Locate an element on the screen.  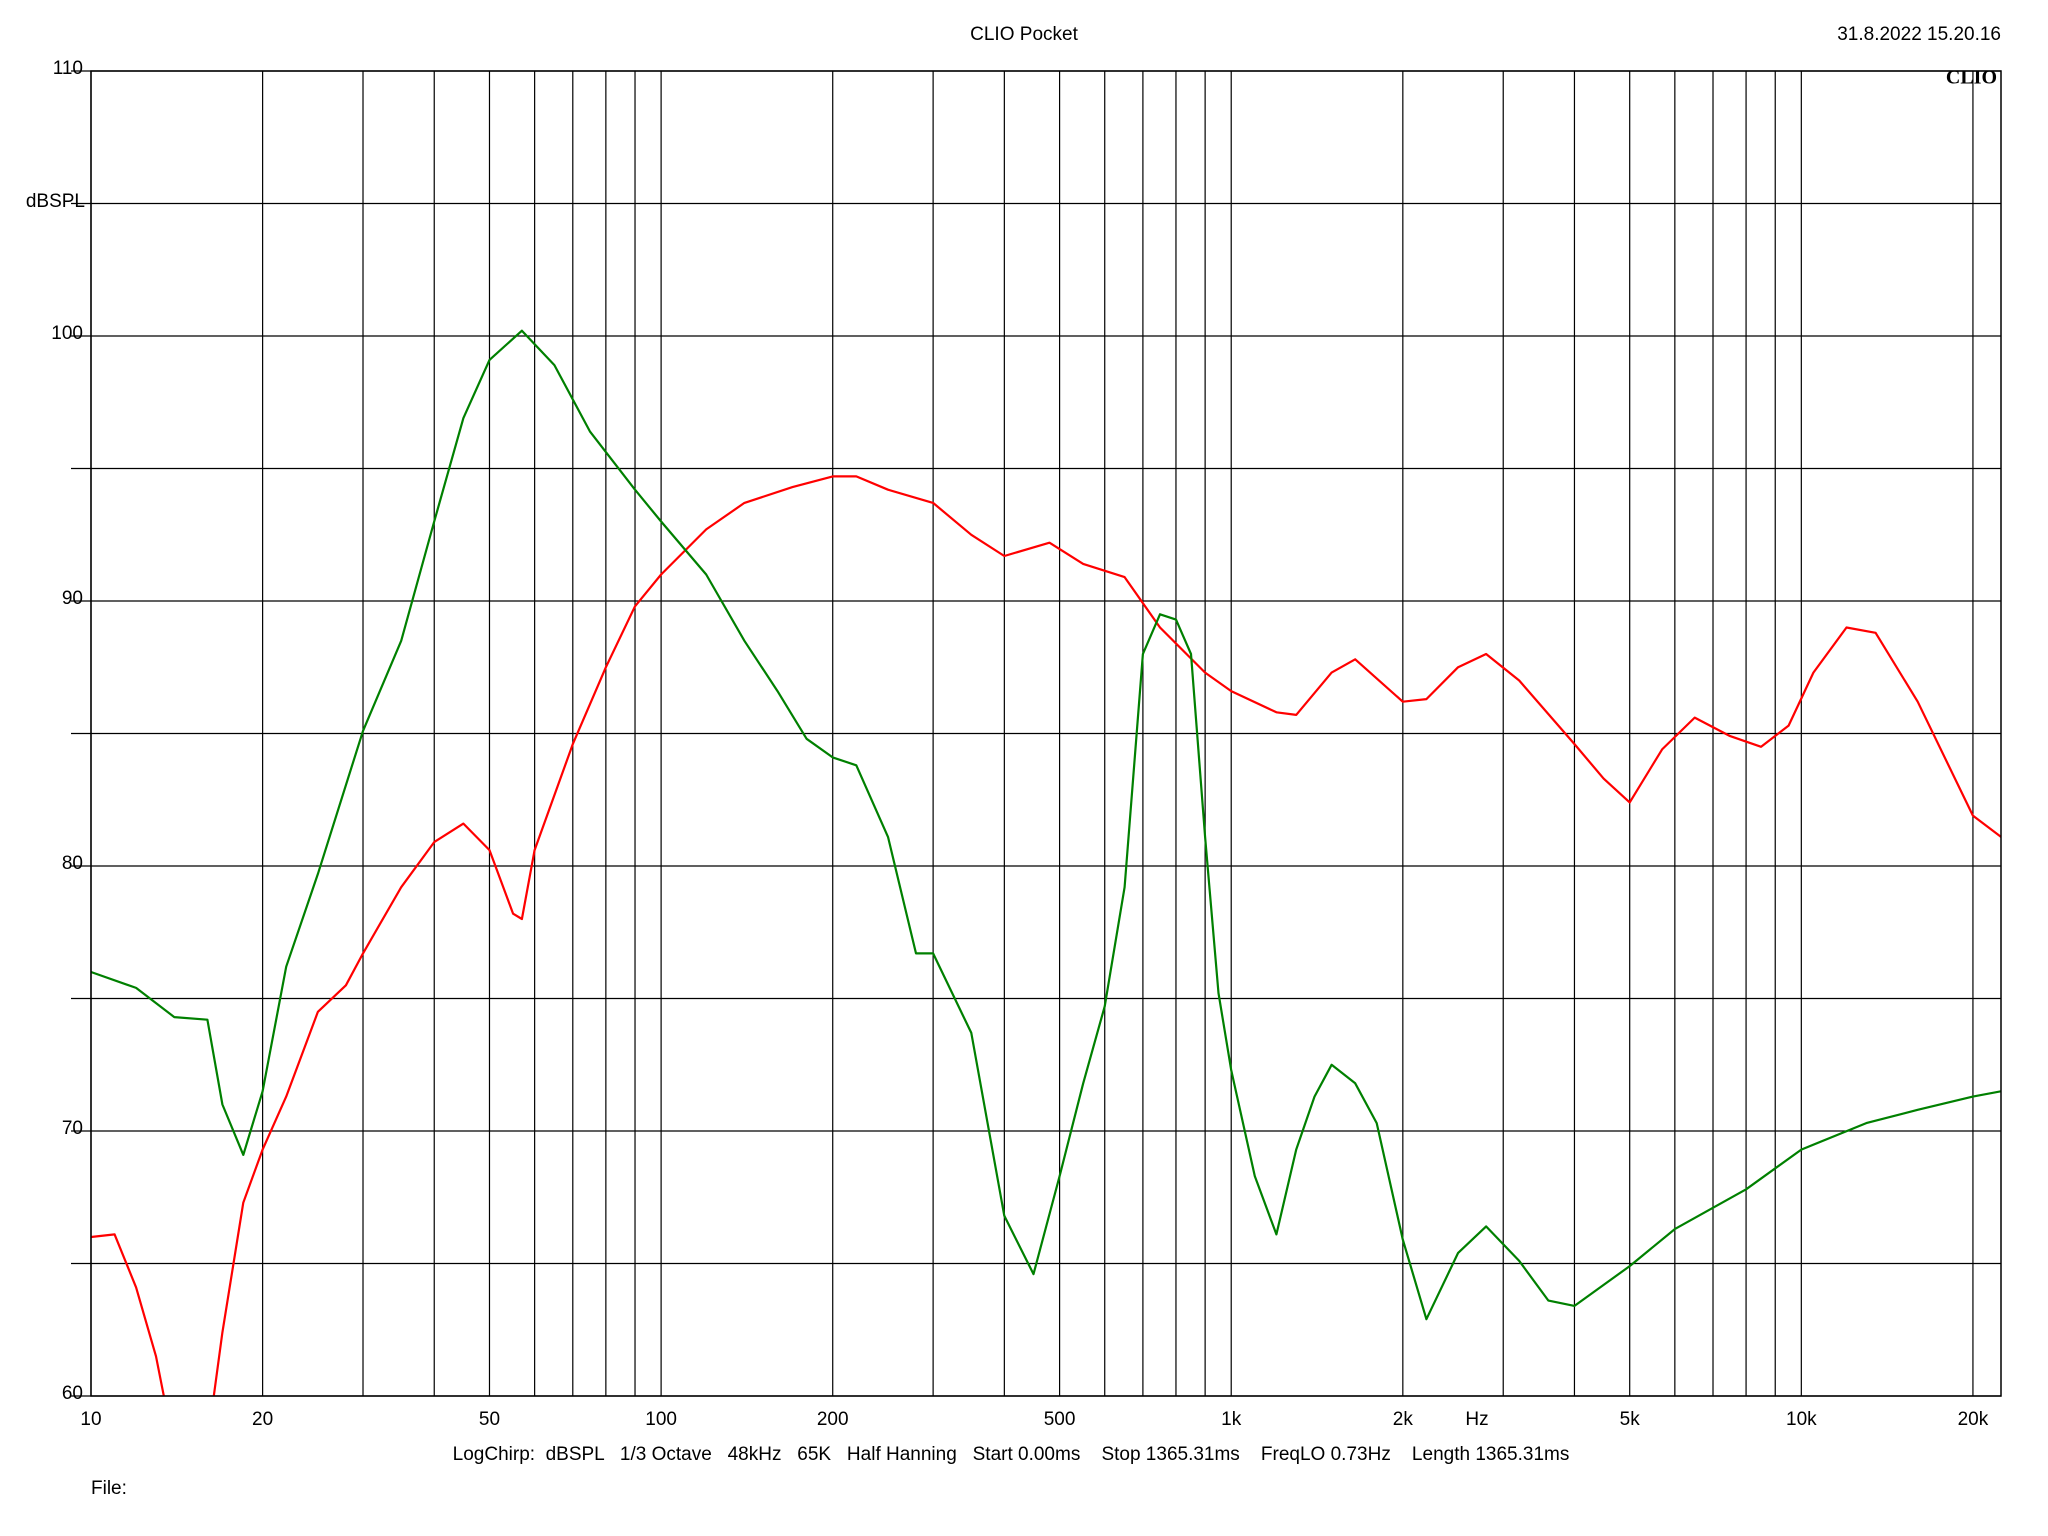
y-tick-label: 90 is located at coordinates (72, 598).